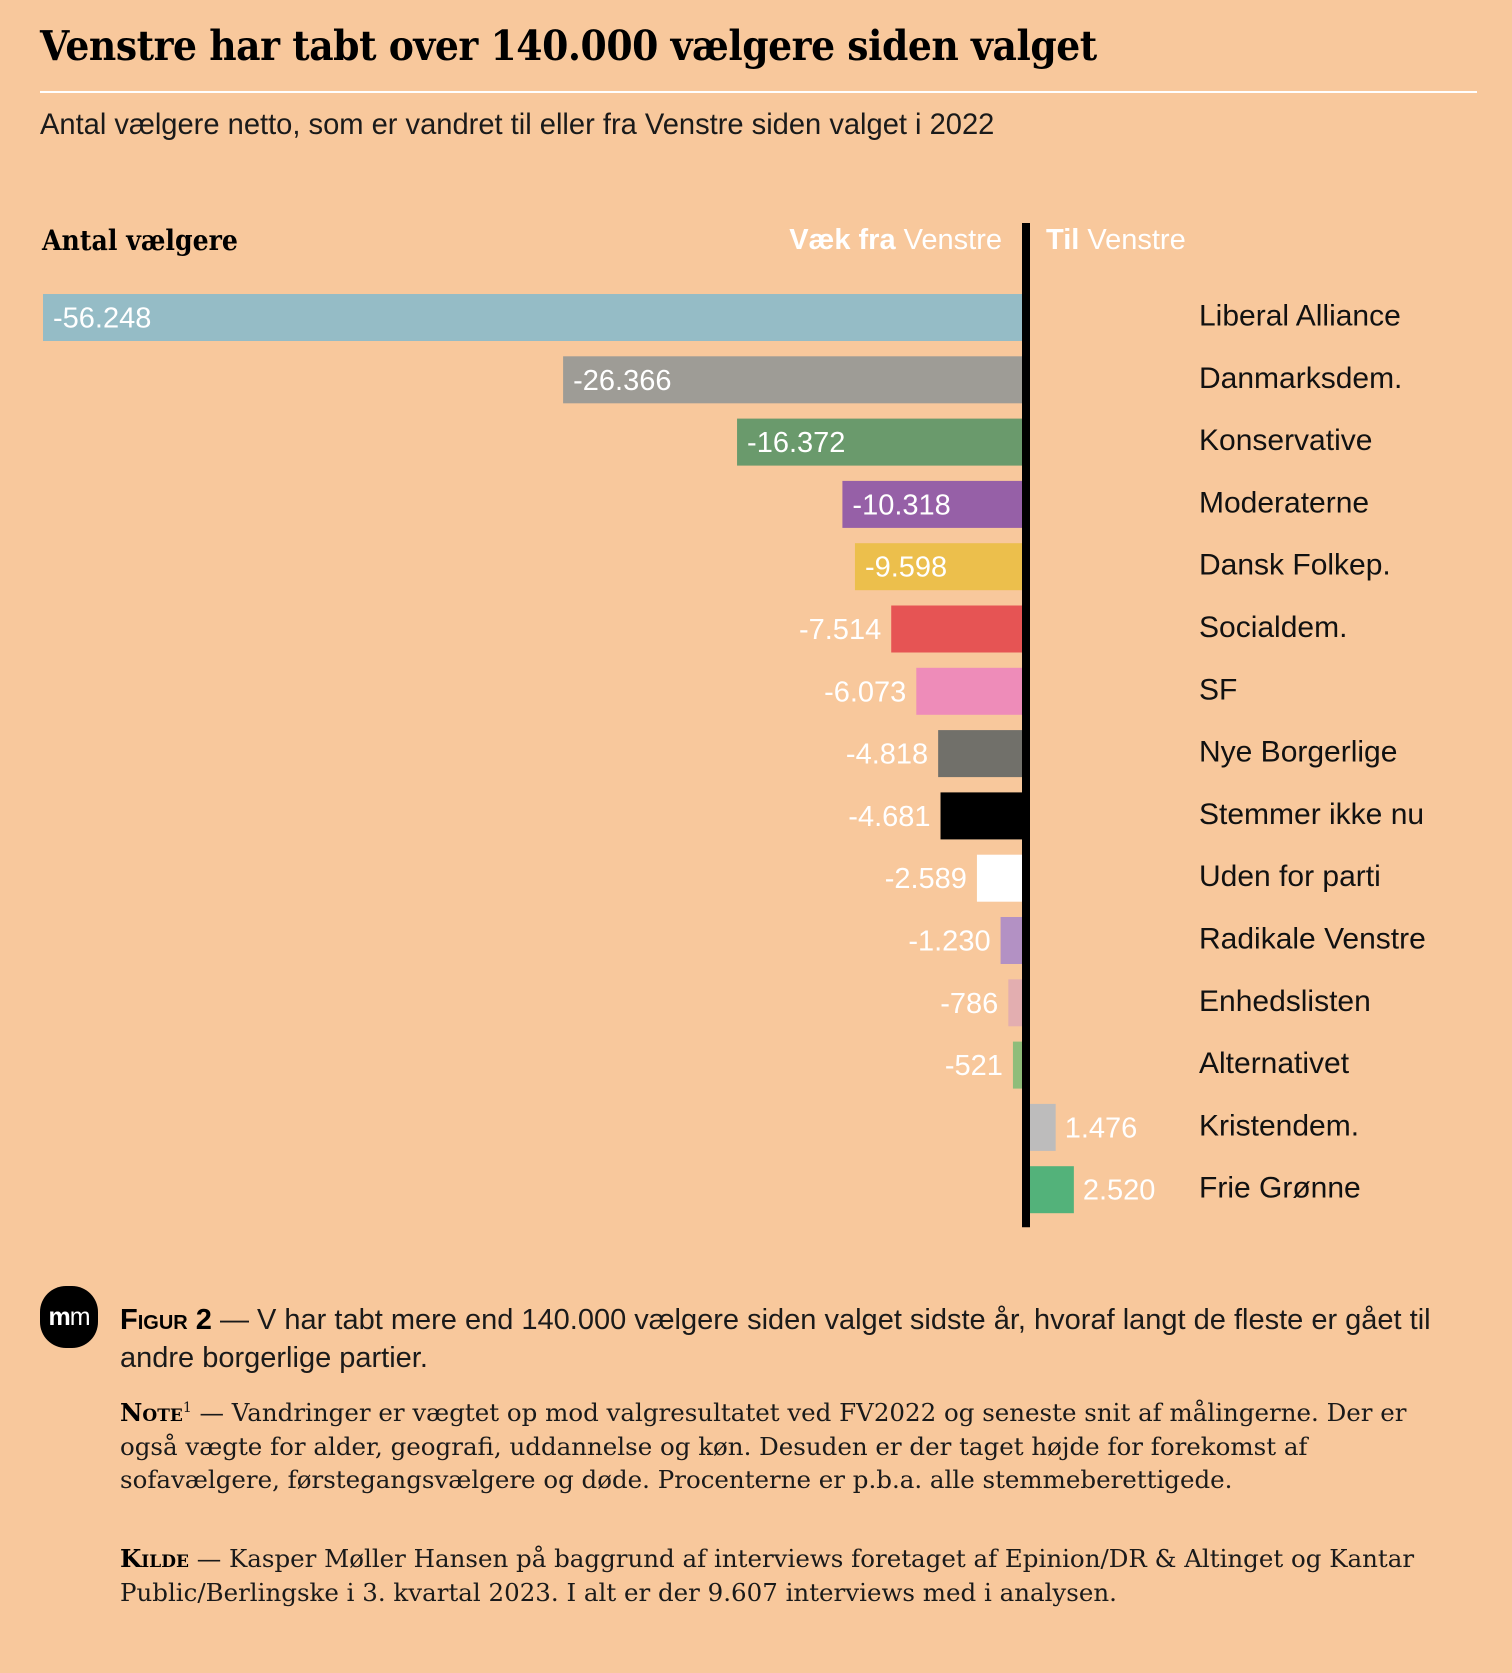  I want to click on bar-value-label: -10.318, so click(901, 505).